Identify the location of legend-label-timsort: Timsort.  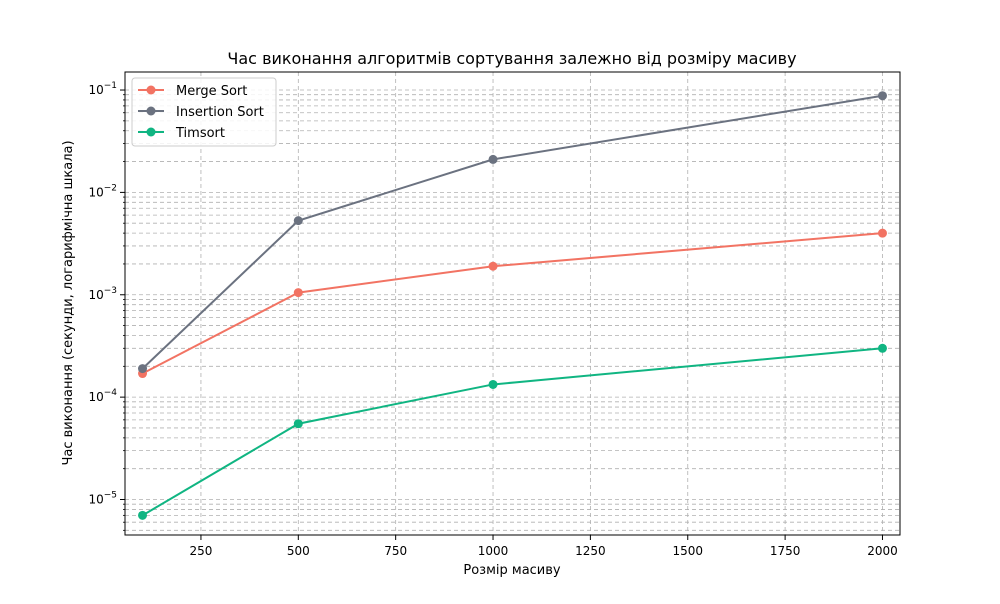
(200, 133).